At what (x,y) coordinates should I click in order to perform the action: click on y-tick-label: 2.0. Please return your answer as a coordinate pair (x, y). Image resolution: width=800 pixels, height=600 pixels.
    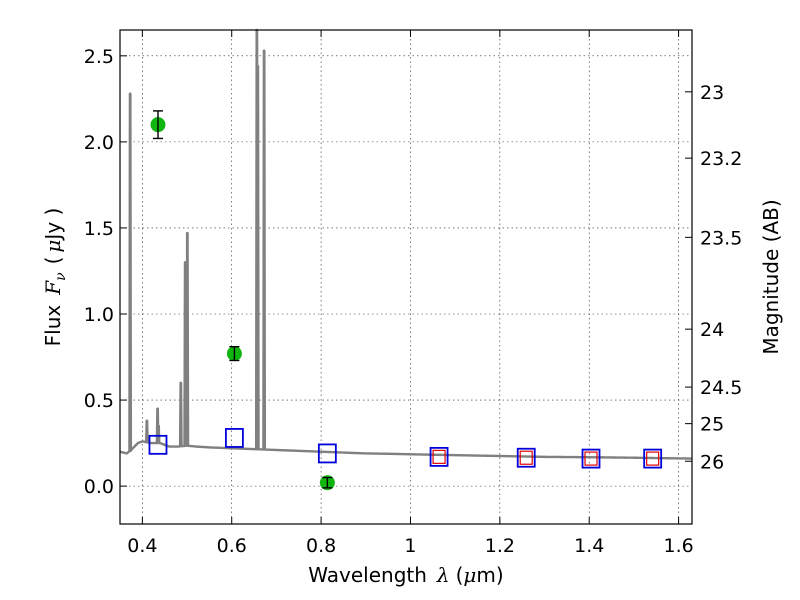
    Looking at the image, I should click on (99, 143).